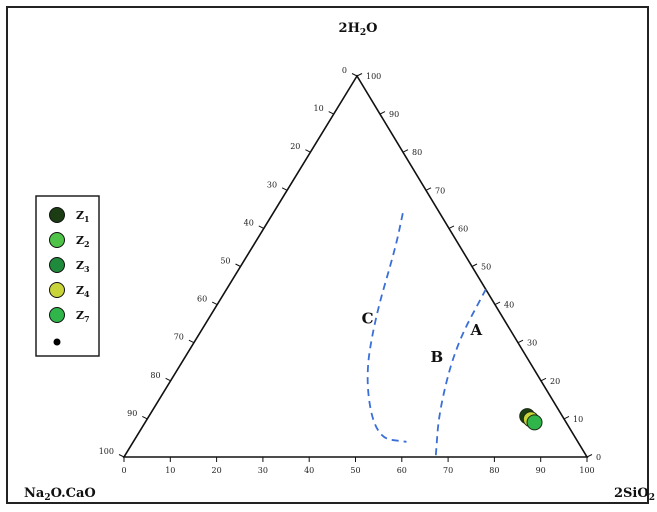 Image resolution: width=657 pixels, height=512 pixels. What do you see at coordinates (494, 470) in the screenshot?
I see `bottom-tick-label: 80` at bounding box center [494, 470].